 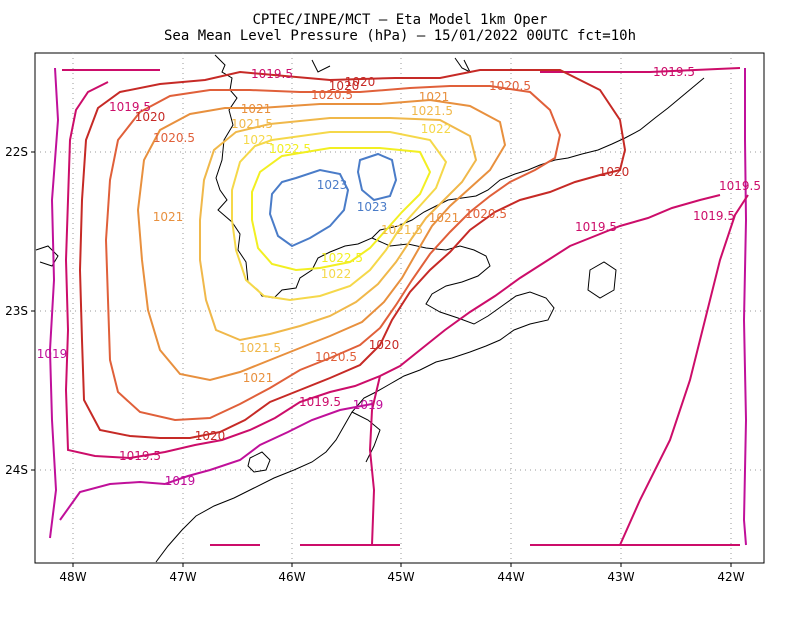 What do you see at coordinates (72, 577) in the screenshot?
I see `lon-label: 48W` at bounding box center [72, 577].